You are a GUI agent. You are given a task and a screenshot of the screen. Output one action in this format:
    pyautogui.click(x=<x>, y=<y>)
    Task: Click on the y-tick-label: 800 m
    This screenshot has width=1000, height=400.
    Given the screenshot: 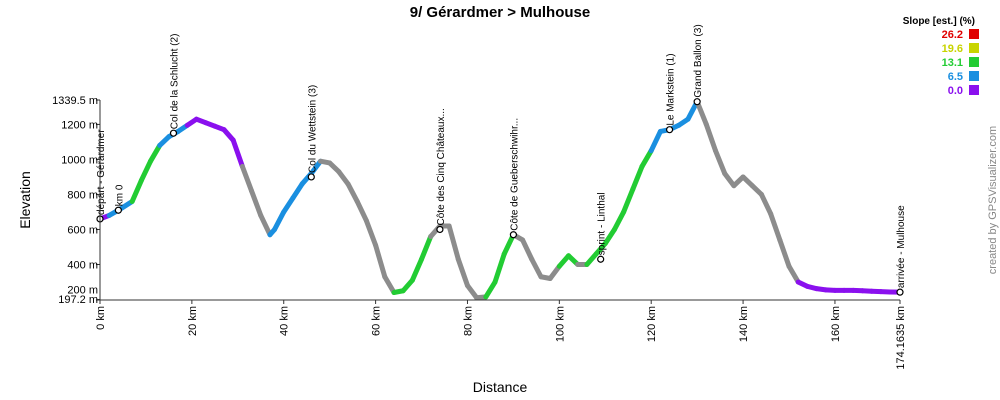 What is the action you would take?
    pyautogui.click(x=82, y=195)
    